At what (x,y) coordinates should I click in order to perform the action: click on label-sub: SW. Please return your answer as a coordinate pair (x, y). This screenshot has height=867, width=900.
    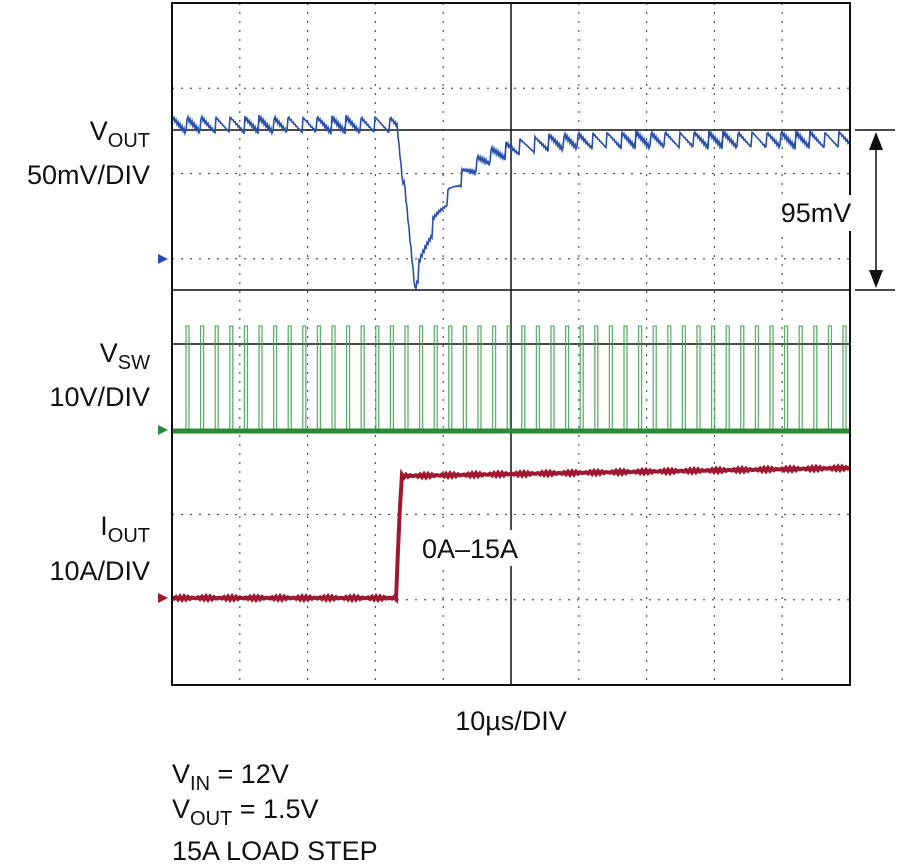
    Looking at the image, I should click on (134, 363).